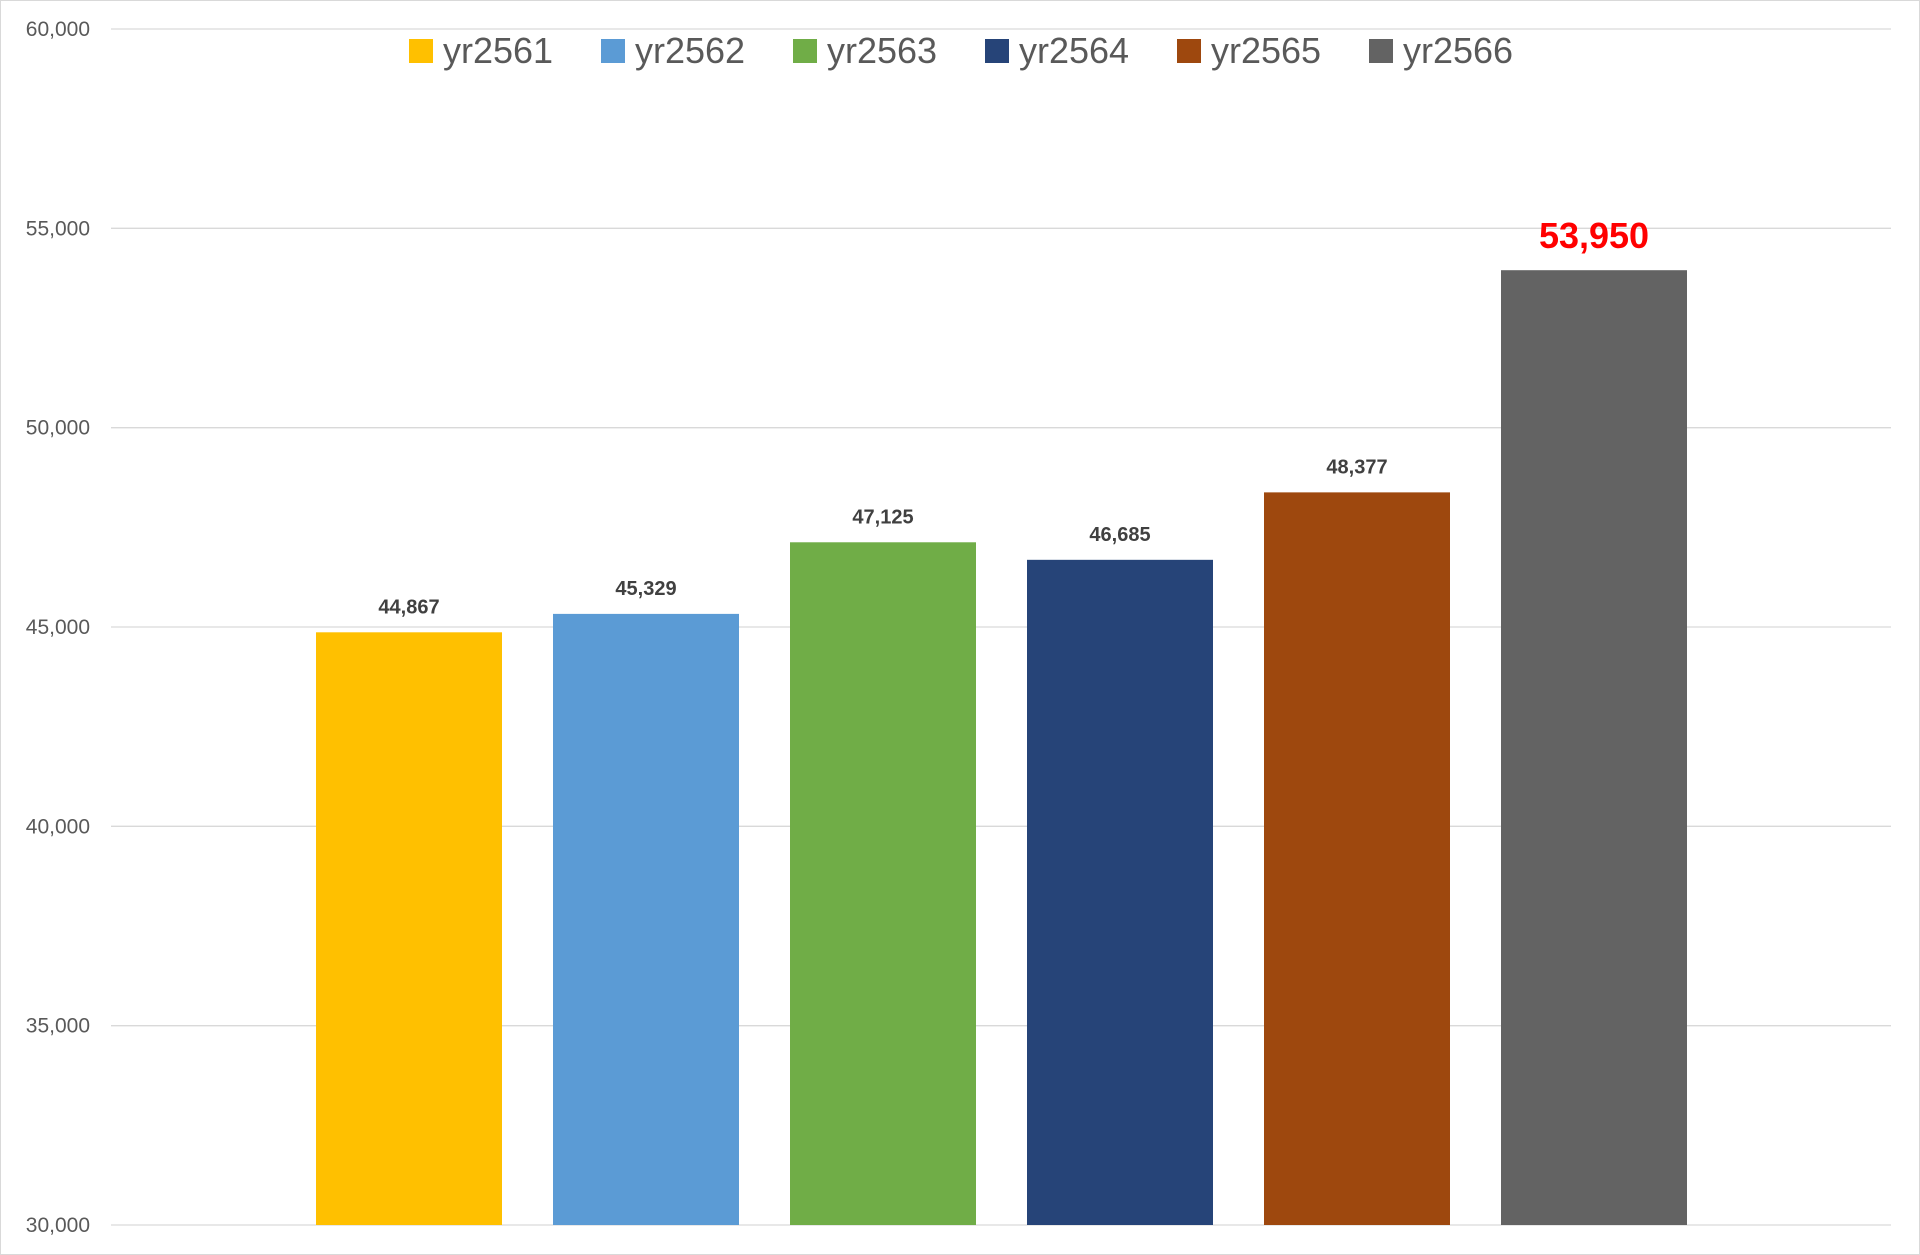 The width and height of the screenshot is (1920, 1255). What do you see at coordinates (1594, 235) in the screenshot?
I see `data-label-yr2566: 53,950` at bounding box center [1594, 235].